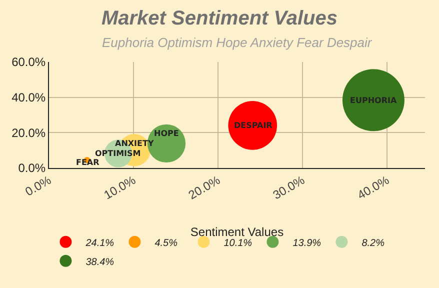  I want to click on y-tick-label: 40.0%, so click(29, 97).